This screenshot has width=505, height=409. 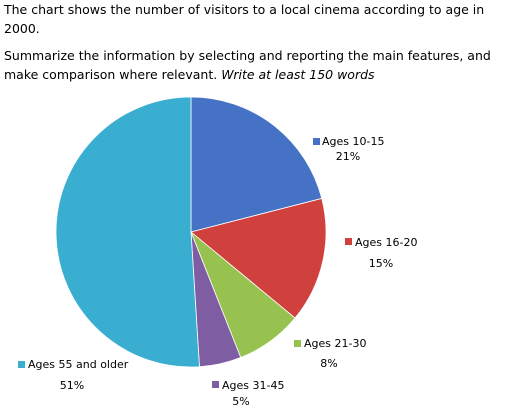 I want to click on slice-value-ages-31-45: 5%, so click(x=240, y=401).